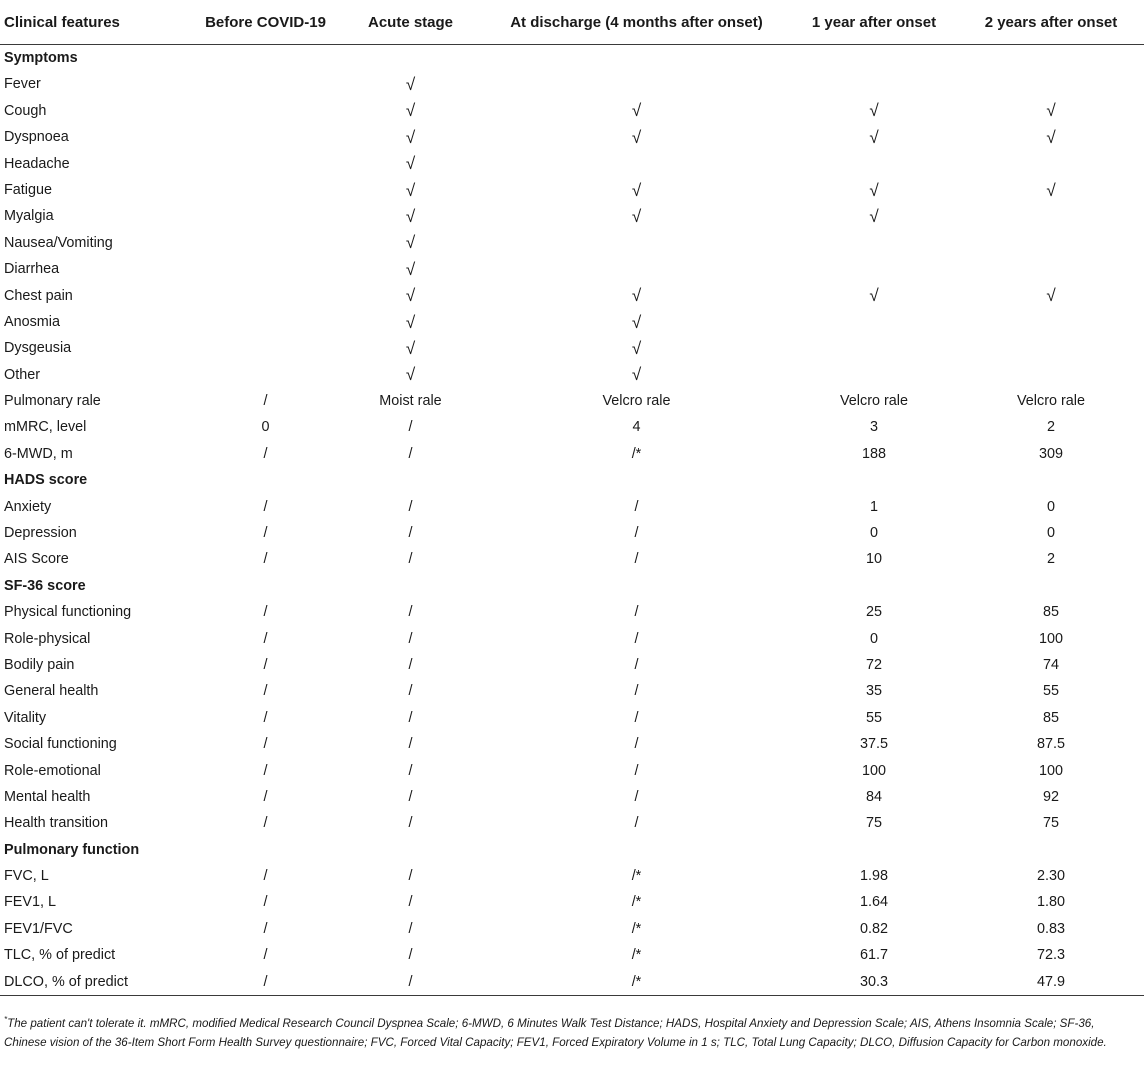 The height and width of the screenshot is (1080, 1144). What do you see at coordinates (1050, 955) in the screenshot?
I see `table-cell: 72.3` at bounding box center [1050, 955].